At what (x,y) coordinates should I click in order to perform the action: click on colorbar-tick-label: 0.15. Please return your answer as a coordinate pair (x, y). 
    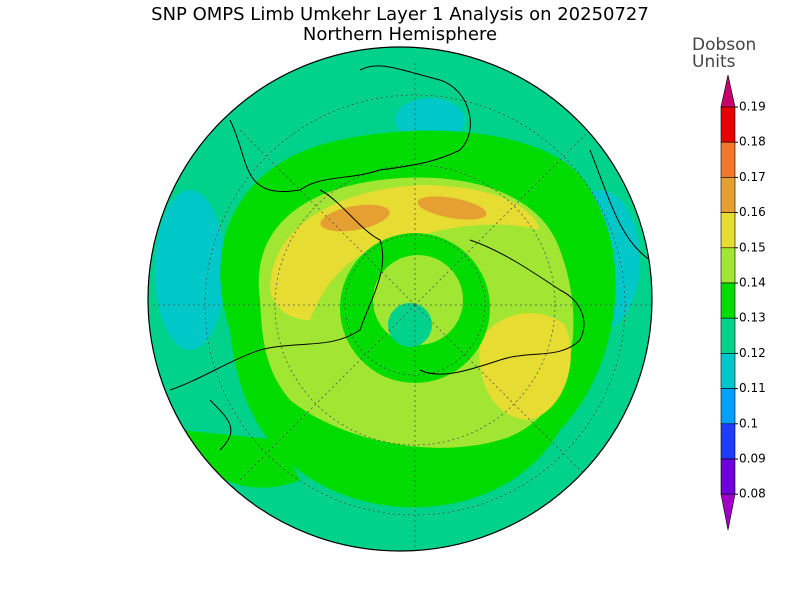
    Looking at the image, I should click on (752, 247).